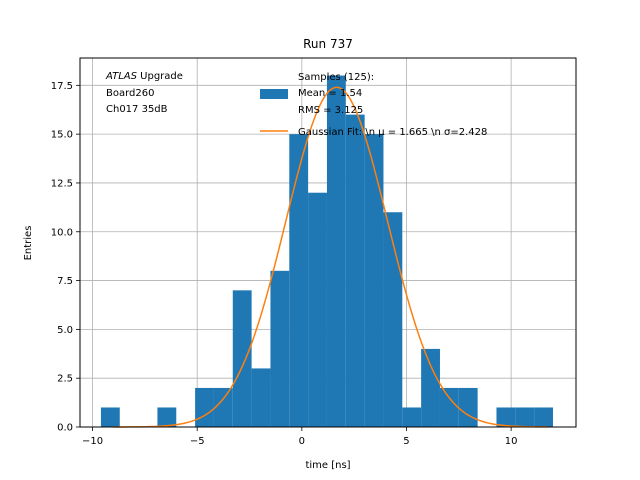  What do you see at coordinates (65, 281) in the screenshot?
I see `y-tick-label: 7.5` at bounding box center [65, 281].